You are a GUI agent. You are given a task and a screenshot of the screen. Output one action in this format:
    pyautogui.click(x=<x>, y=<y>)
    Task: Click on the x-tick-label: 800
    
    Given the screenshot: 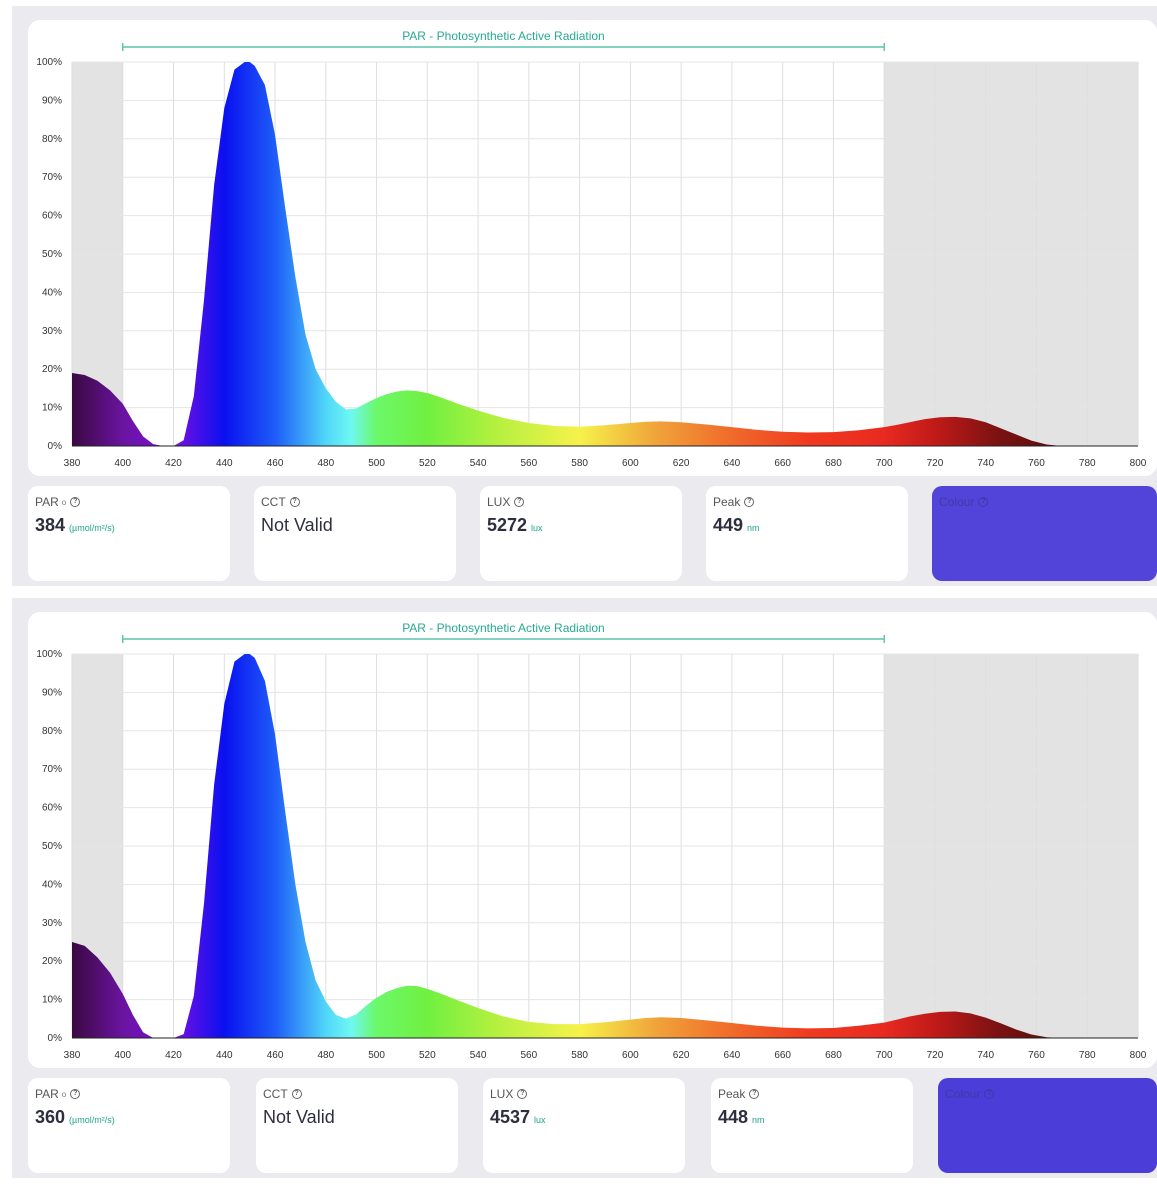 What is the action you would take?
    pyautogui.click(x=1138, y=463)
    